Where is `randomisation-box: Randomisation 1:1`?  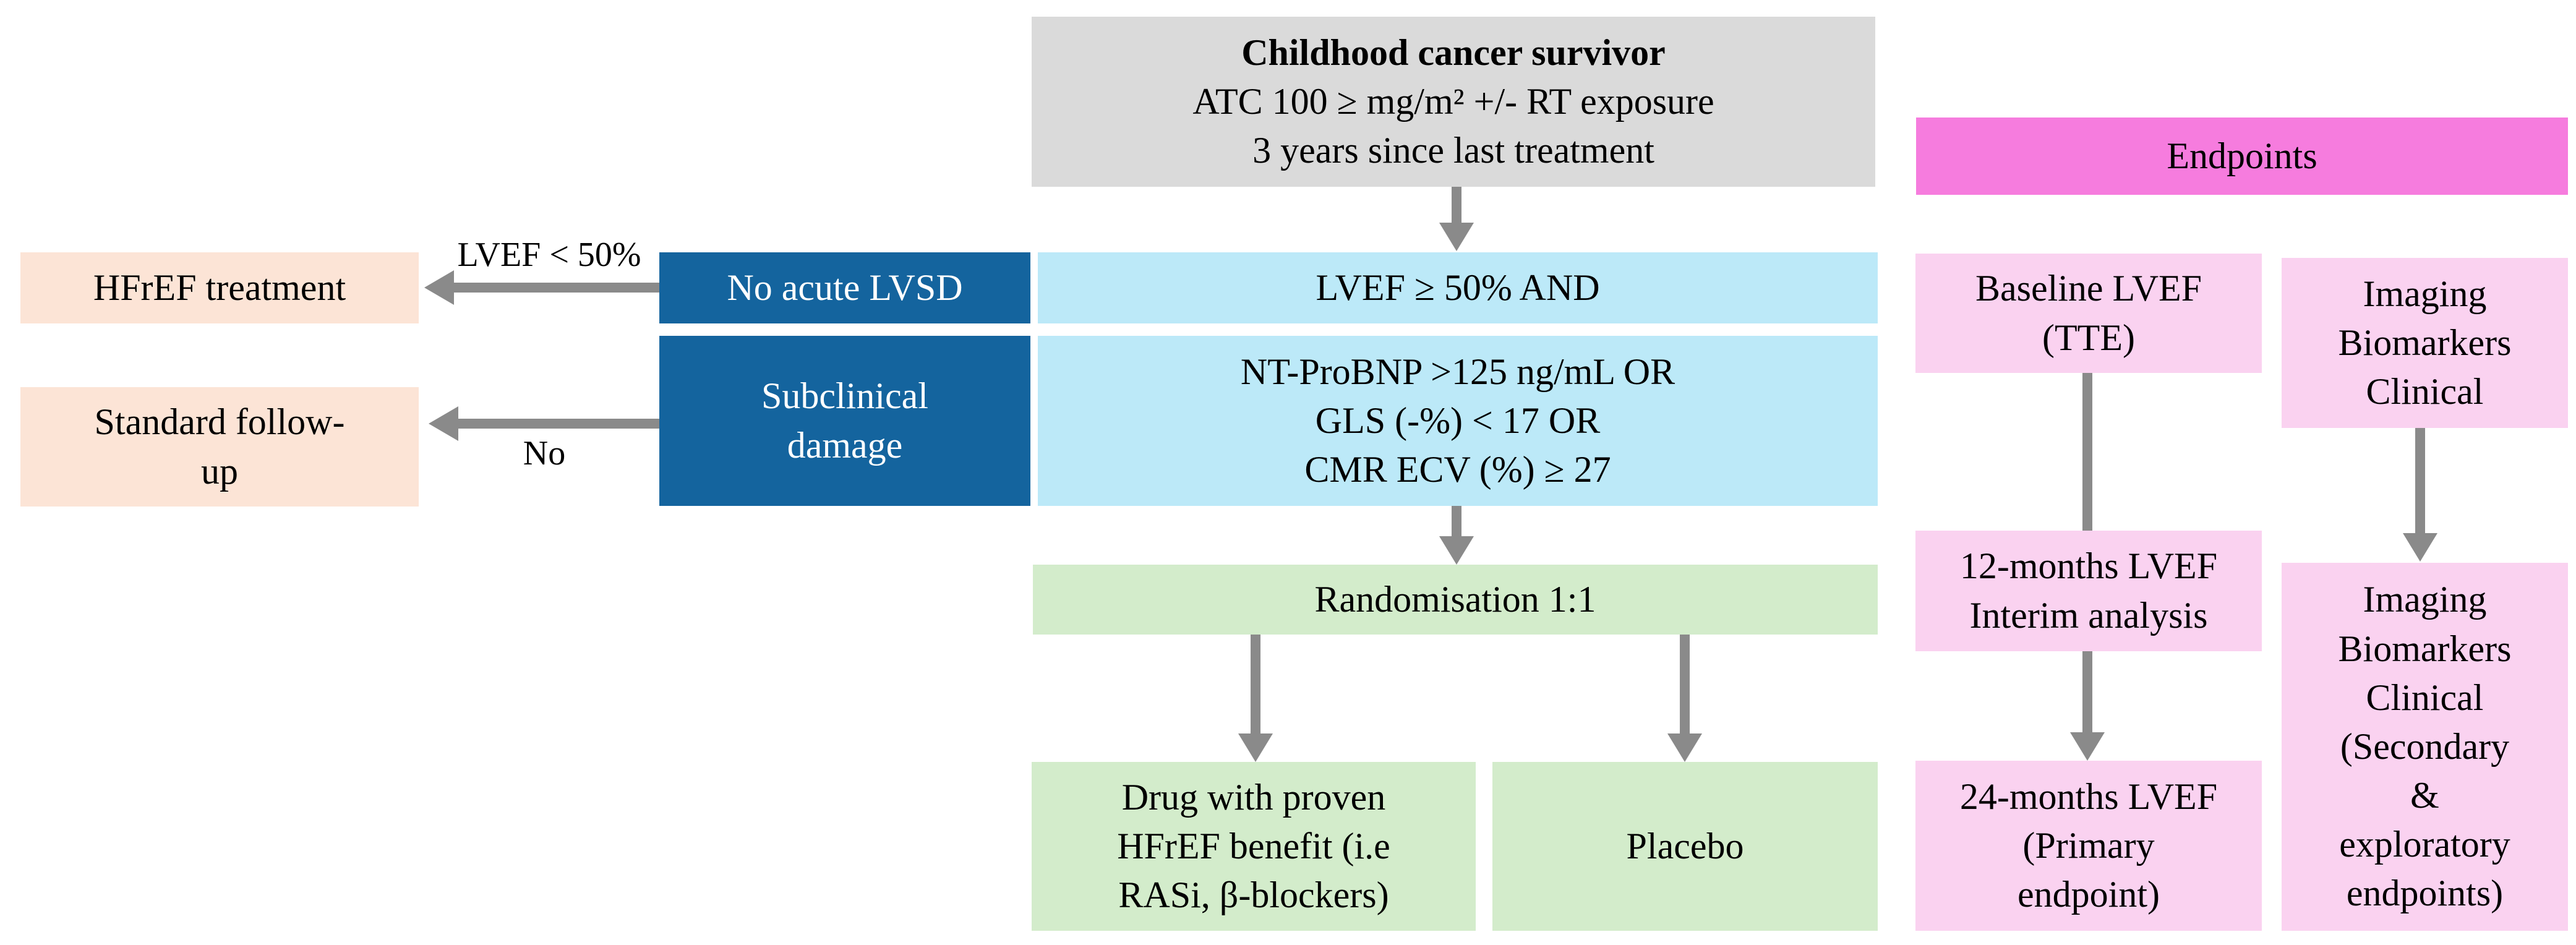 randomisation-box: Randomisation 1:1 is located at coordinates (1455, 600).